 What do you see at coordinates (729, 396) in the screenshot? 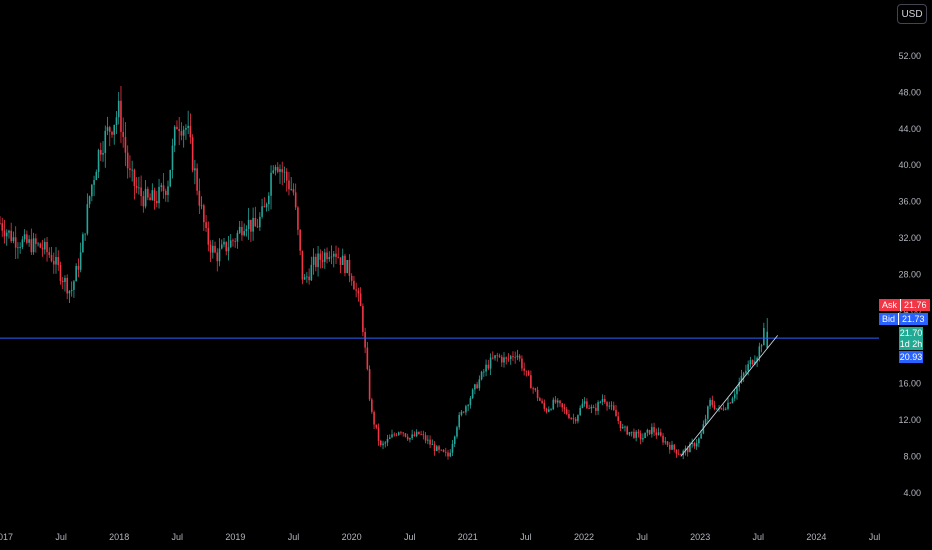
I see `trend-line` at bounding box center [729, 396].